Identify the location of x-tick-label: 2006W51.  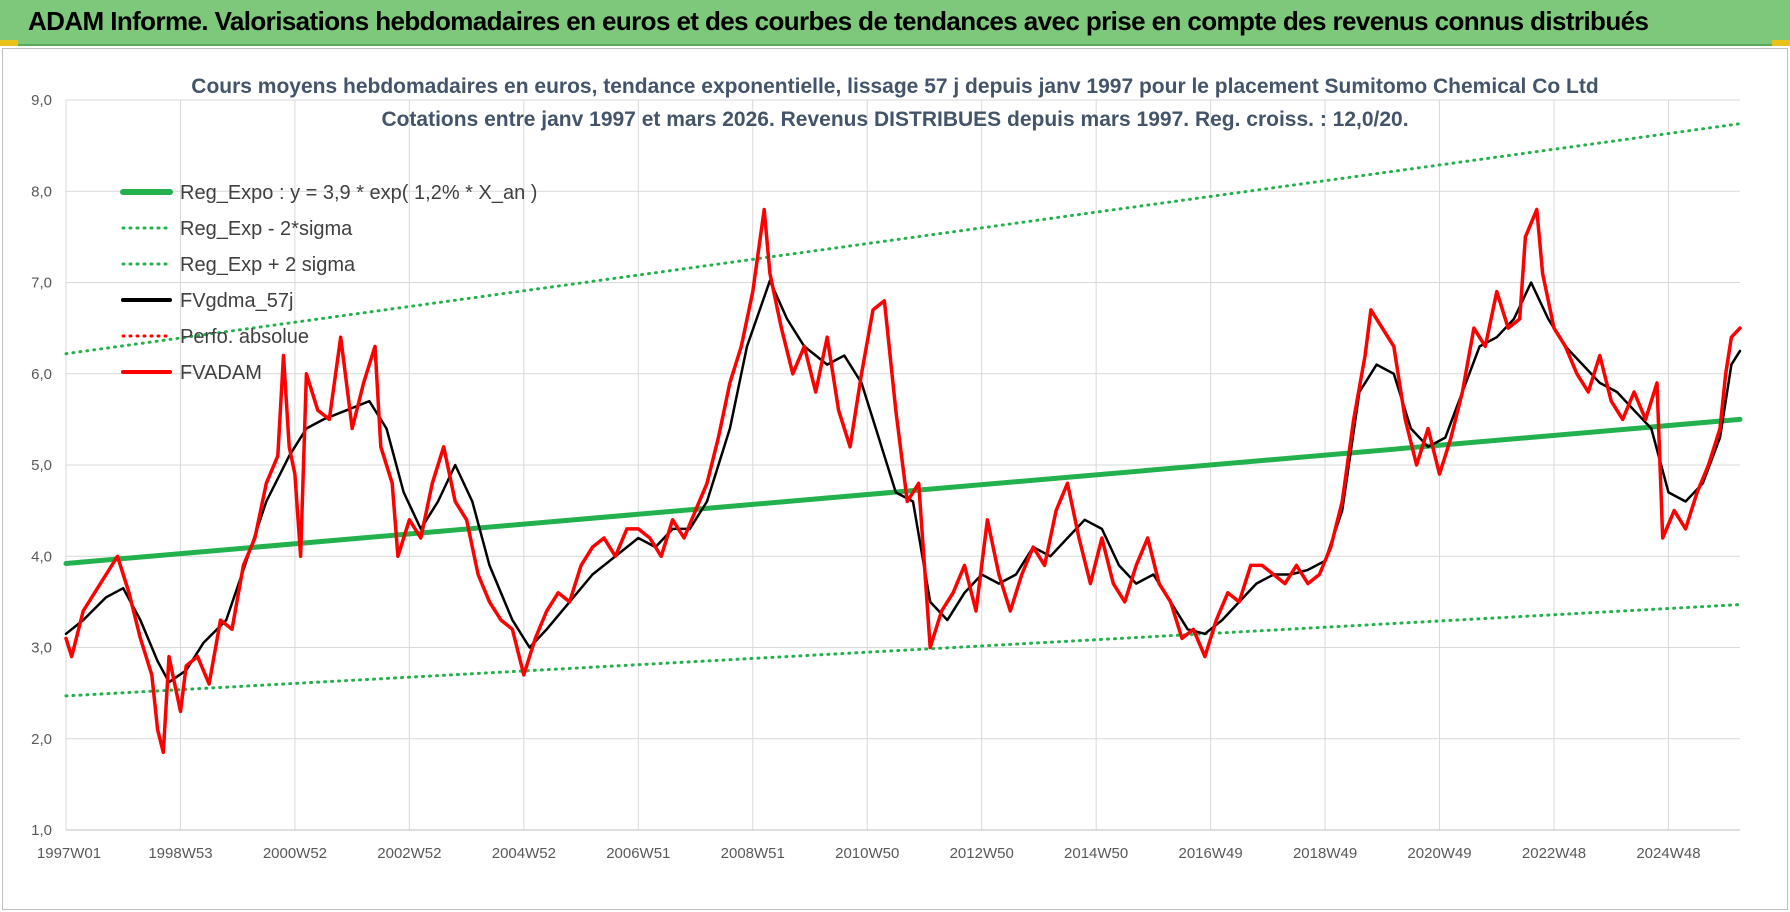
(638, 853).